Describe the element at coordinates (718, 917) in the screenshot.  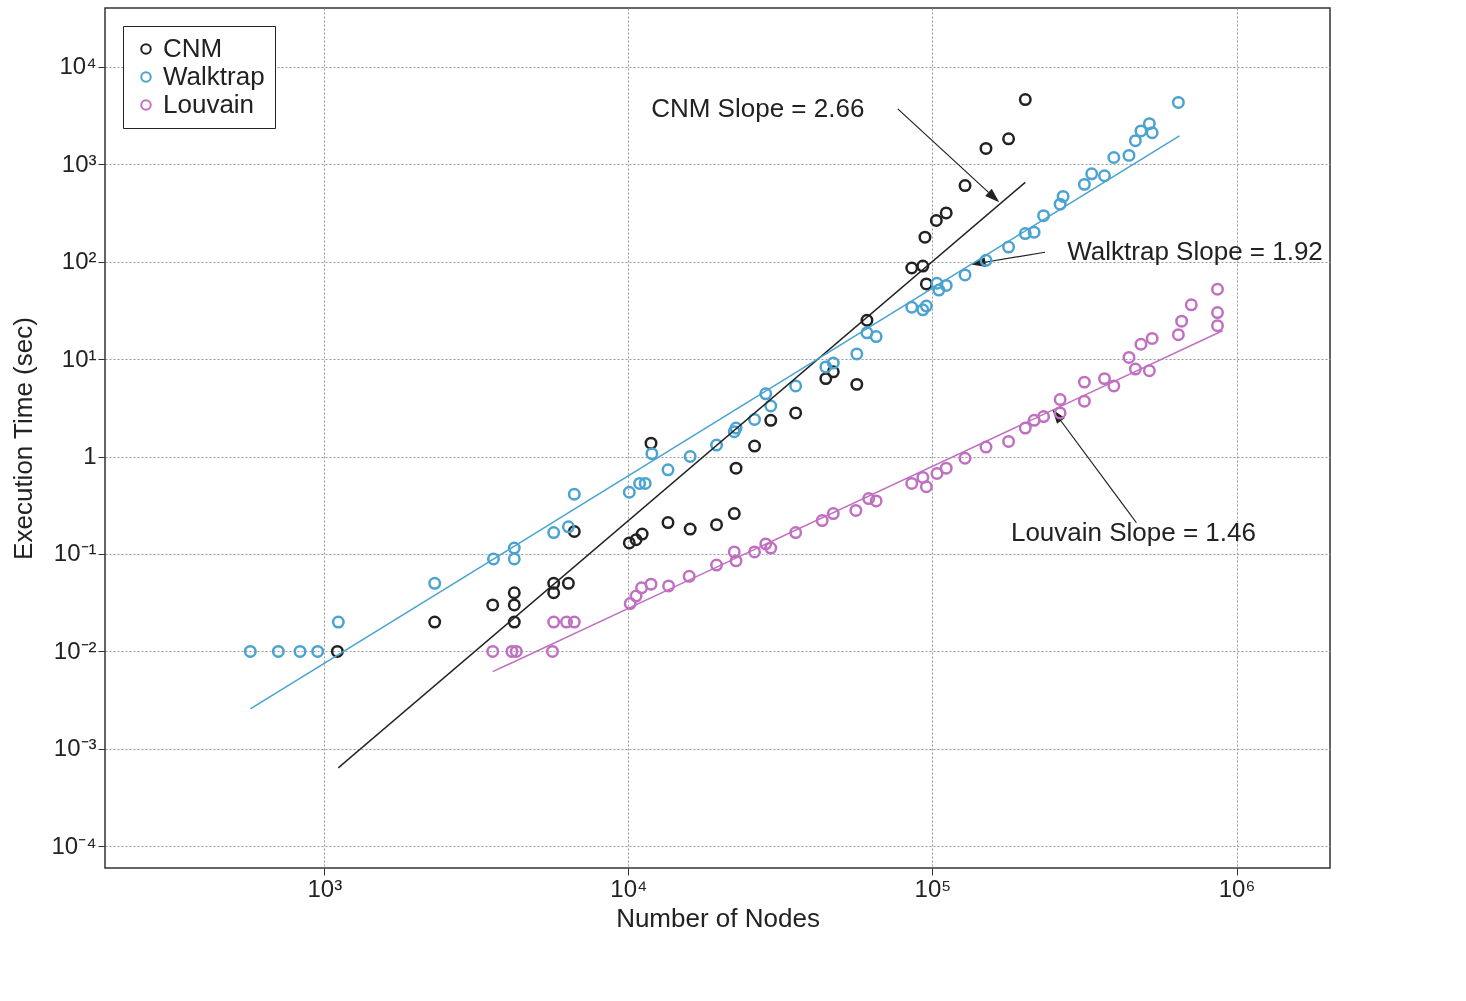
I see `x-axis-title: Number of Nodes` at that location.